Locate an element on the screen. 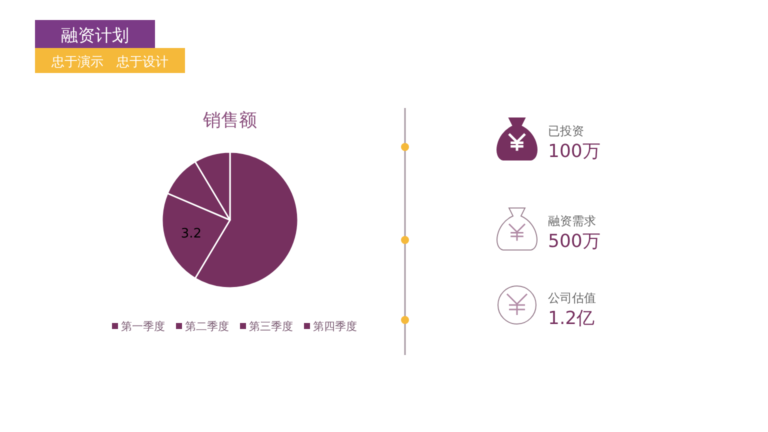  text: 100万 is located at coordinates (574, 151).